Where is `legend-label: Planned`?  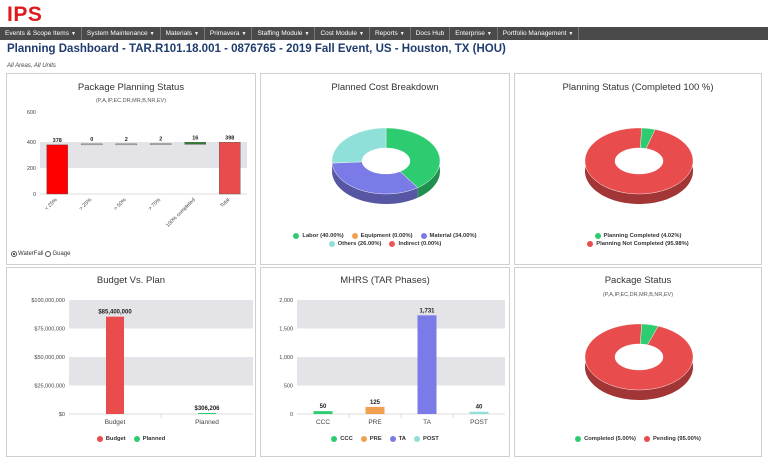
legend-label: Planned is located at coordinates (154, 439).